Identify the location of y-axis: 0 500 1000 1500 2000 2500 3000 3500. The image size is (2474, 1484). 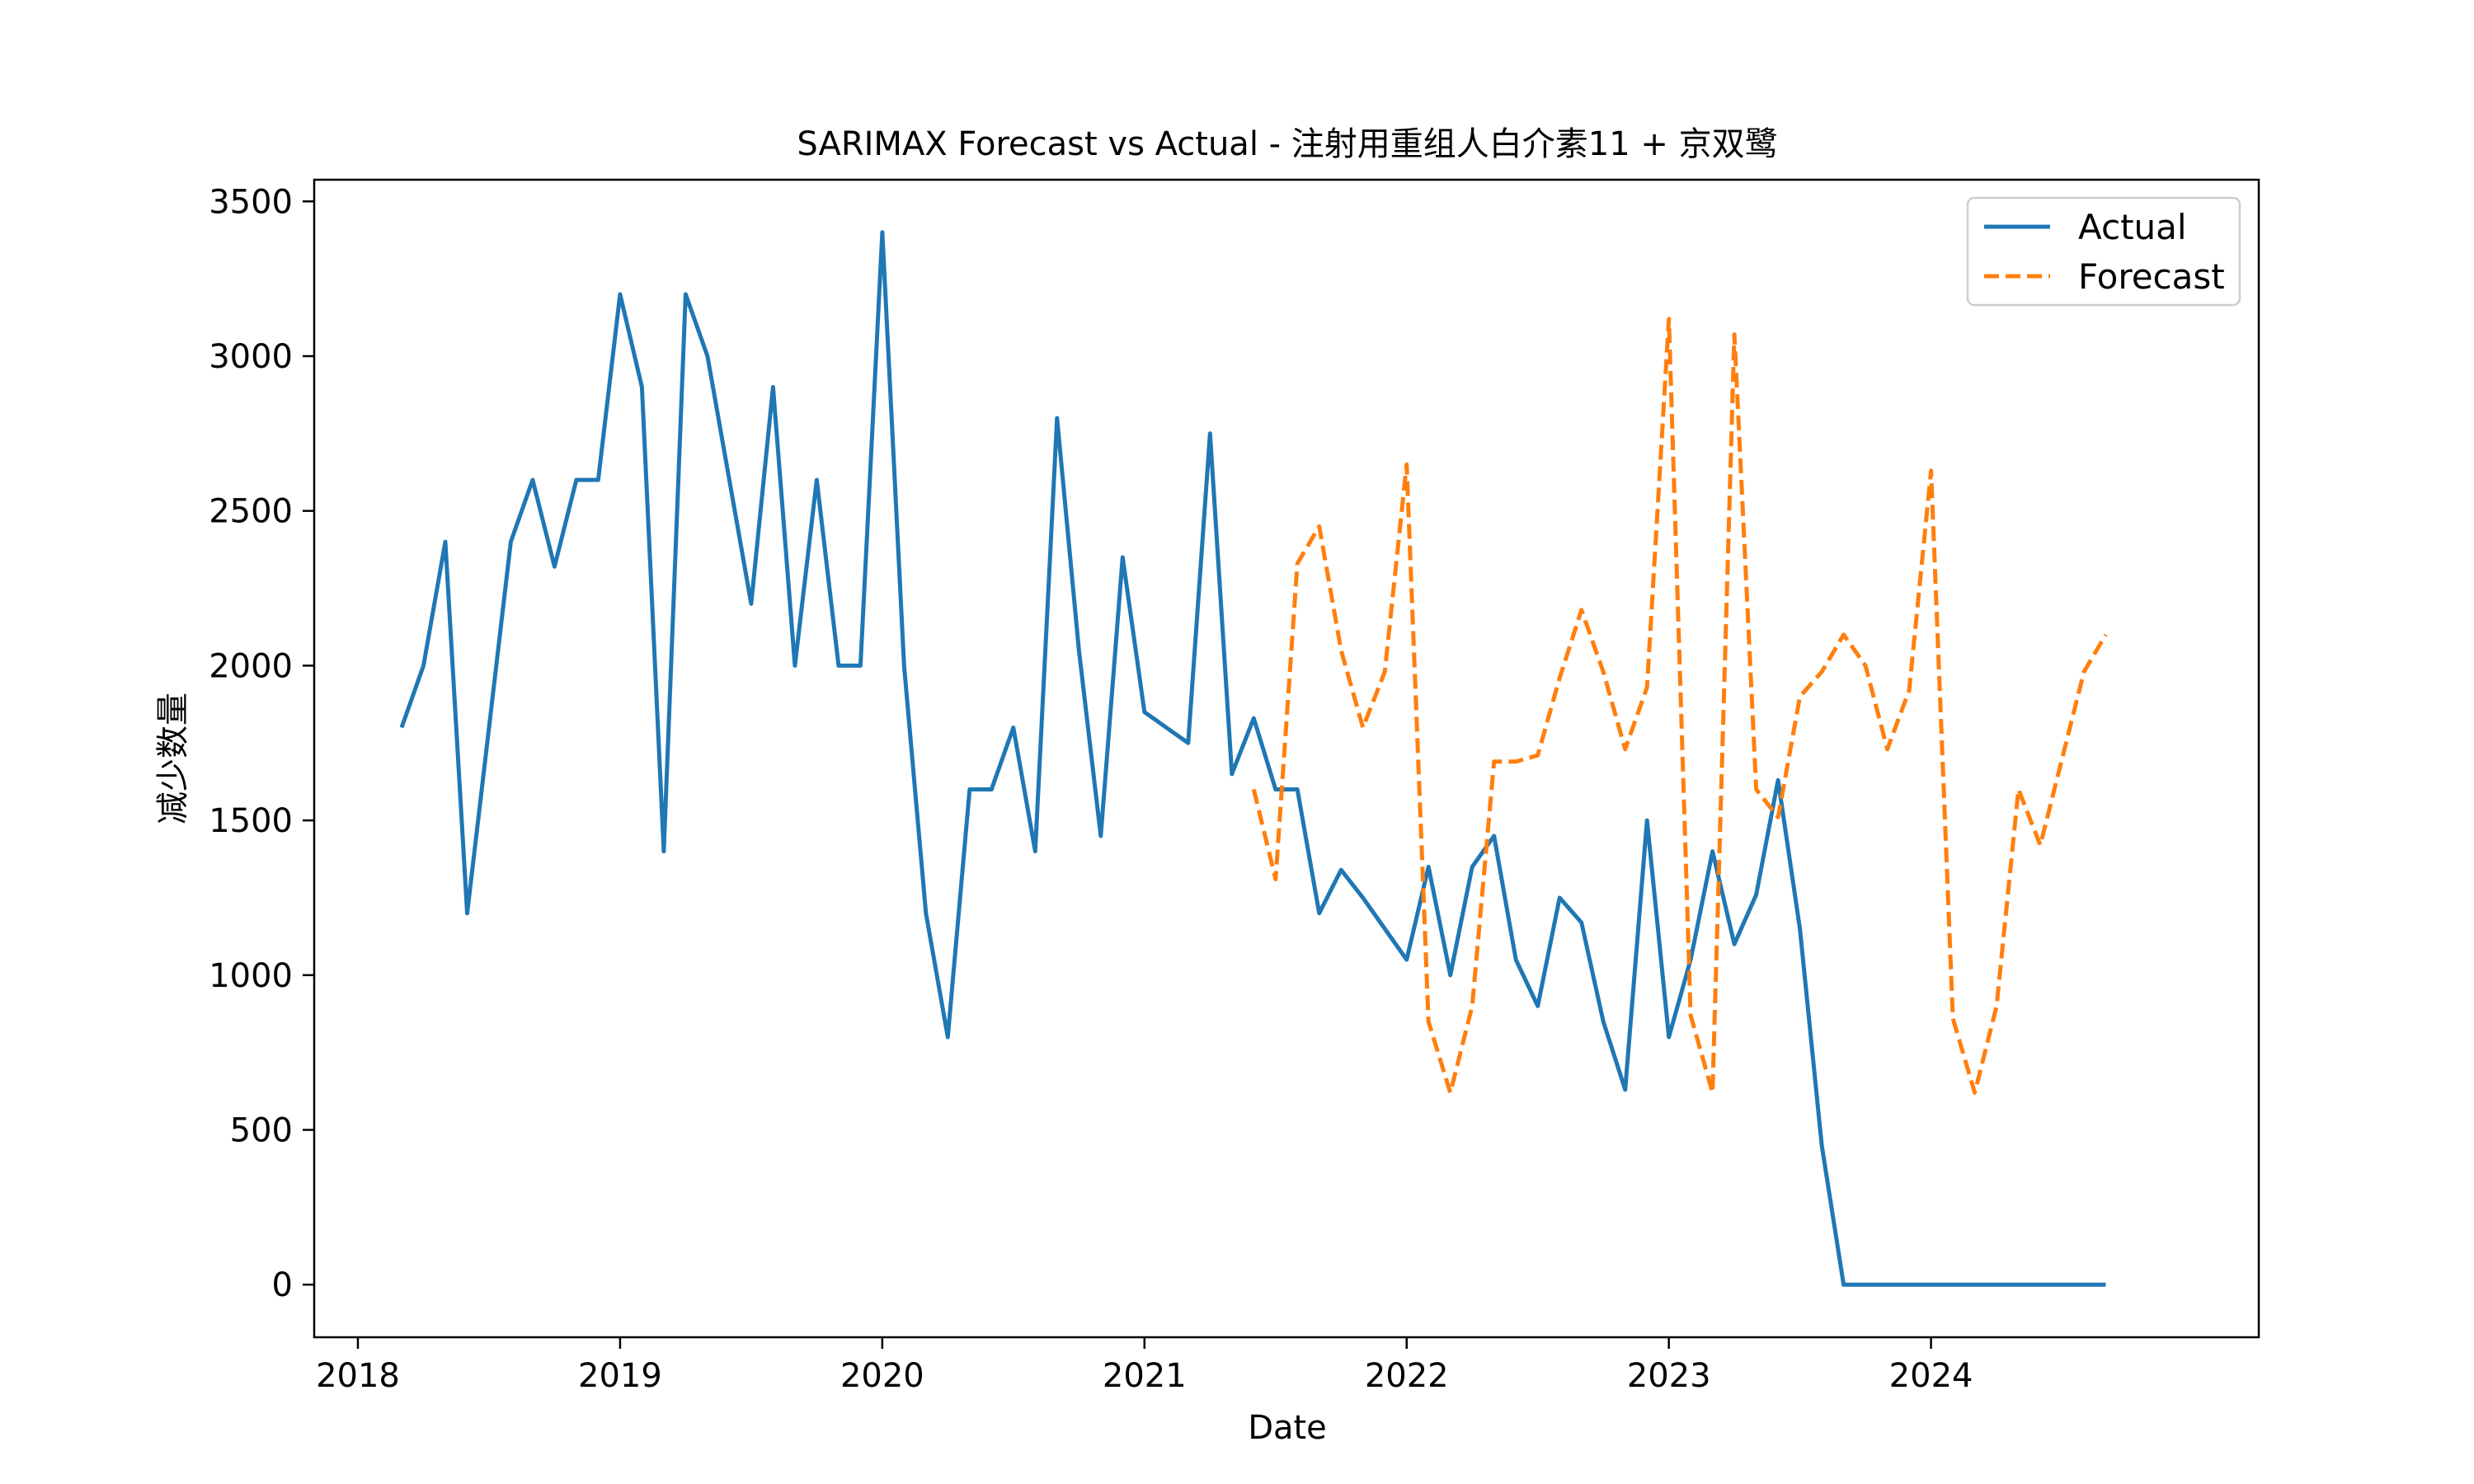
(261, 743).